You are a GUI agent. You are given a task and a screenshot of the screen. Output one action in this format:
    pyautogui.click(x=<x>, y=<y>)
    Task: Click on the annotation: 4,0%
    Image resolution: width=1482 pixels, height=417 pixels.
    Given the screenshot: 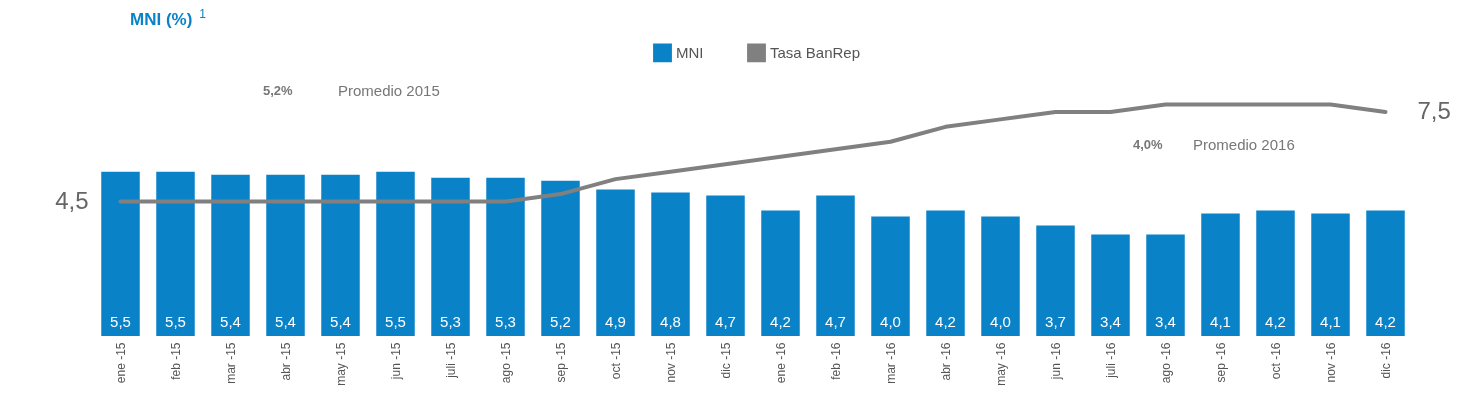 What is the action you would take?
    pyautogui.click(x=1148, y=144)
    